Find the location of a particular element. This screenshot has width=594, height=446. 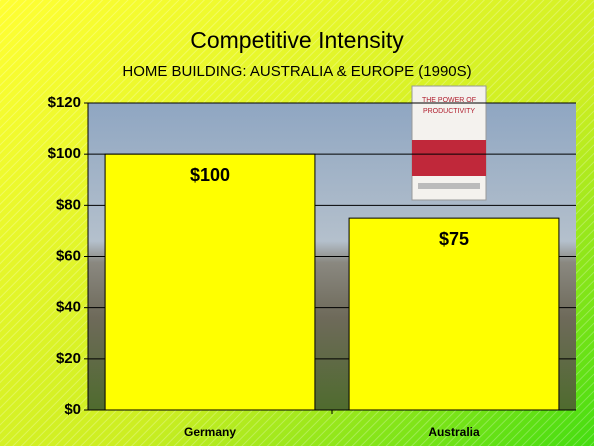

y-tick-label: $40 is located at coordinates (68, 307).